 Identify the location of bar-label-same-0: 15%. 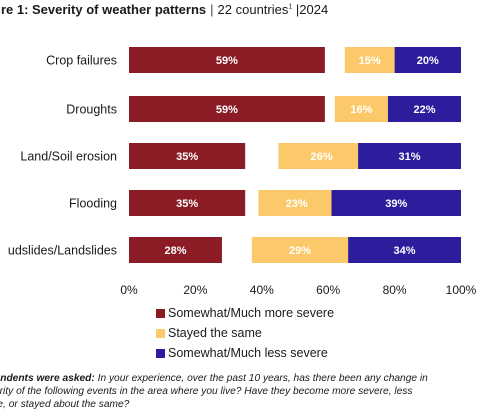
(370, 61).